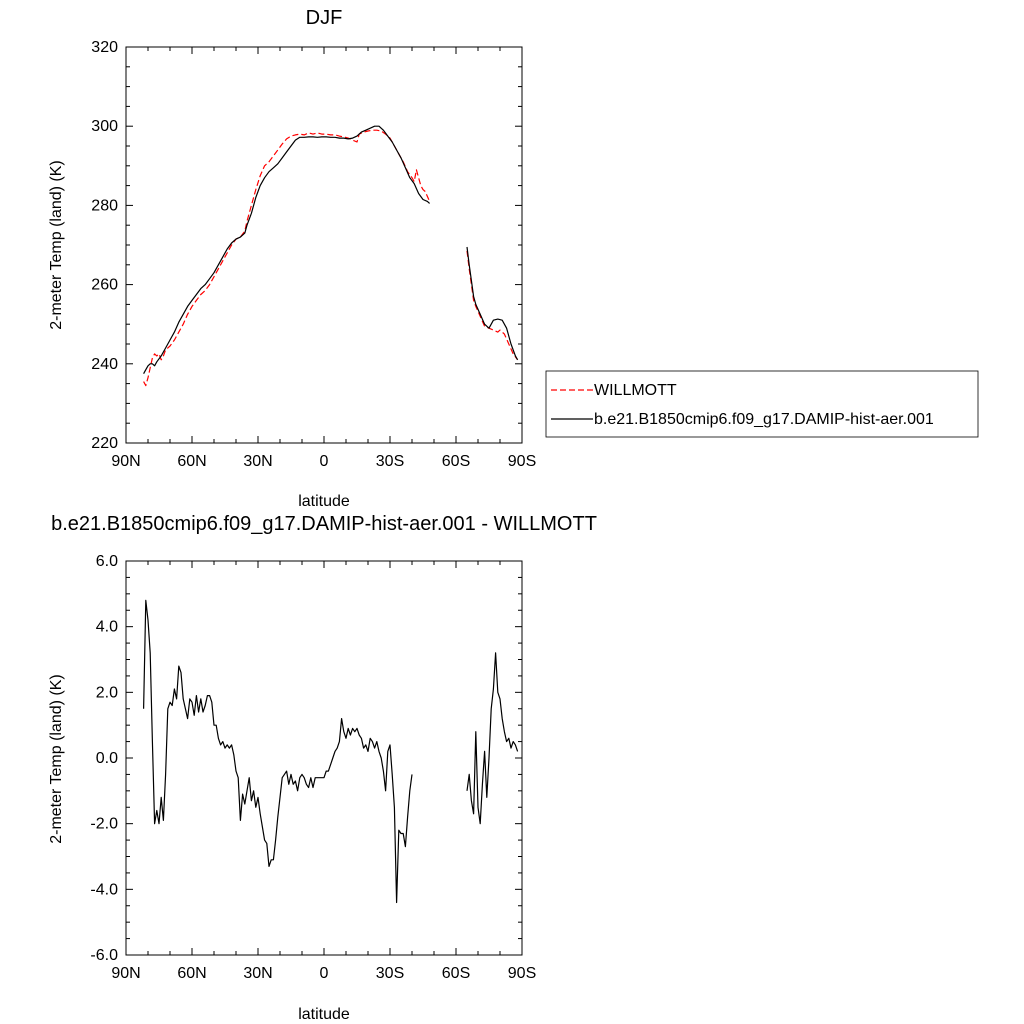 This screenshot has width=1024, height=1024. I want to click on y-tick-label: 4.0, so click(107, 627).